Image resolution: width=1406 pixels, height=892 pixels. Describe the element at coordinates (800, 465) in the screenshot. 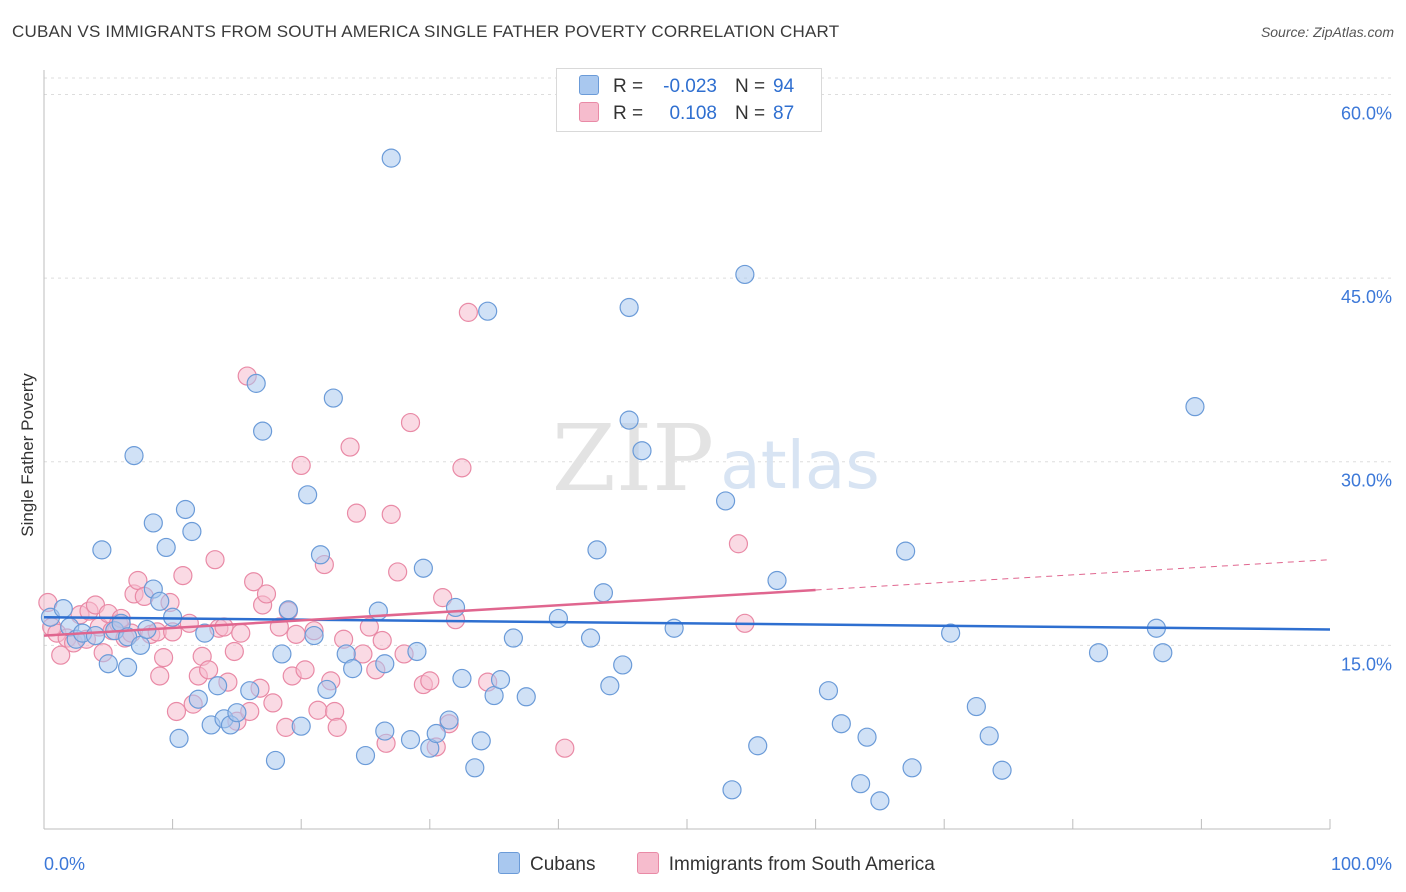

I see `watermark-atlas: atlas` at that location.